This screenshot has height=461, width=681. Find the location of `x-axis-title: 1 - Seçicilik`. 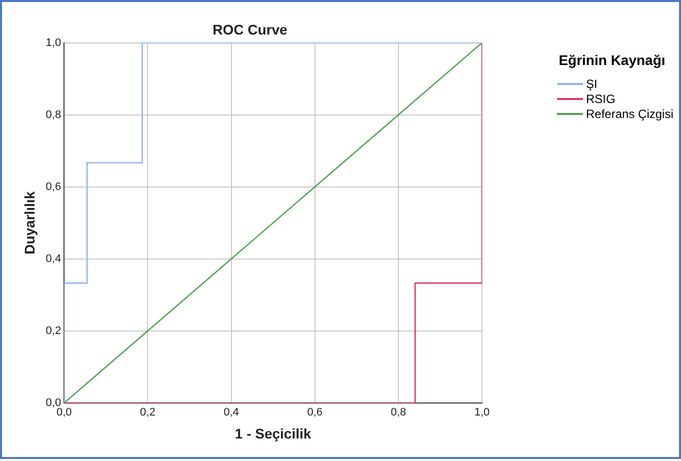

x-axis-title: 1 - Seçicilik is located at coordinates (273, 433).